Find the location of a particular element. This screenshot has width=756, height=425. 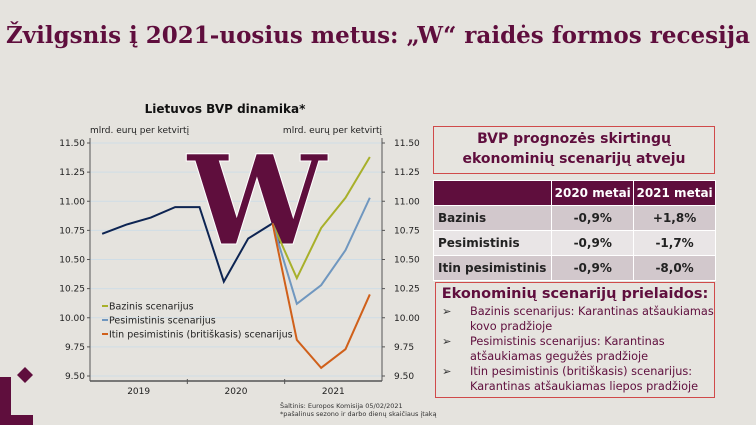

y-tick-right: 9.50 is located at coordinates (404, 377).